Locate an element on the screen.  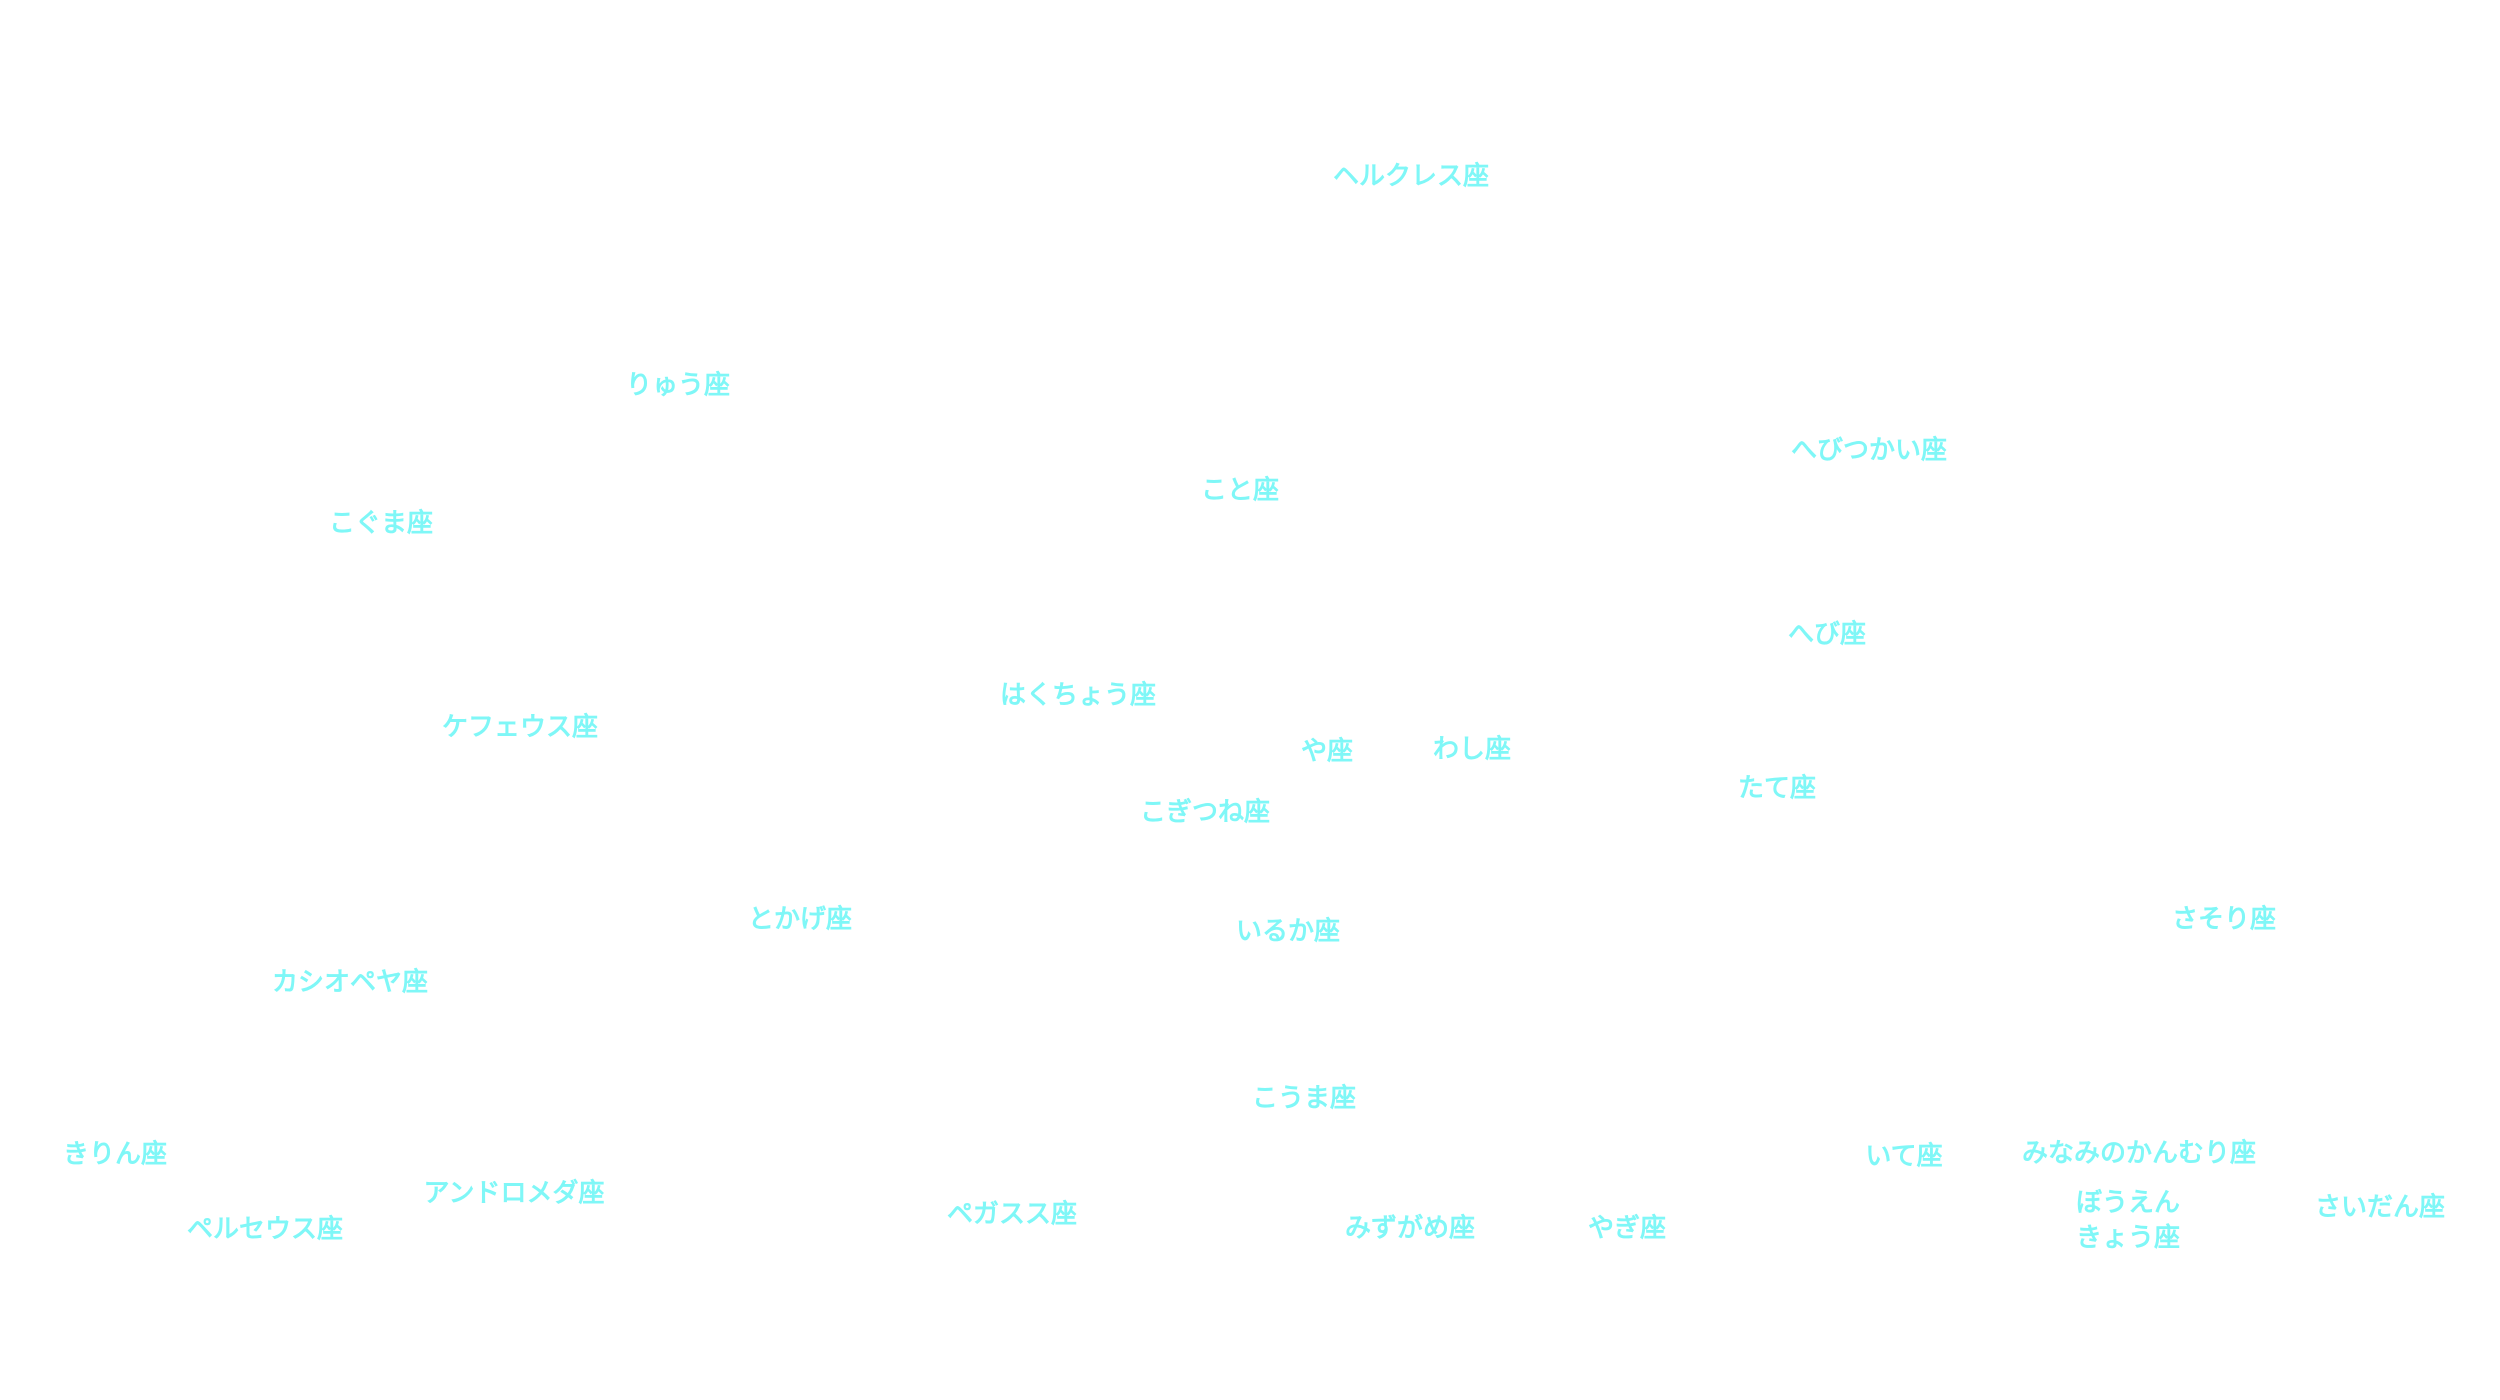
label-scutum: たて座 is located at coordinates (1777, 788).